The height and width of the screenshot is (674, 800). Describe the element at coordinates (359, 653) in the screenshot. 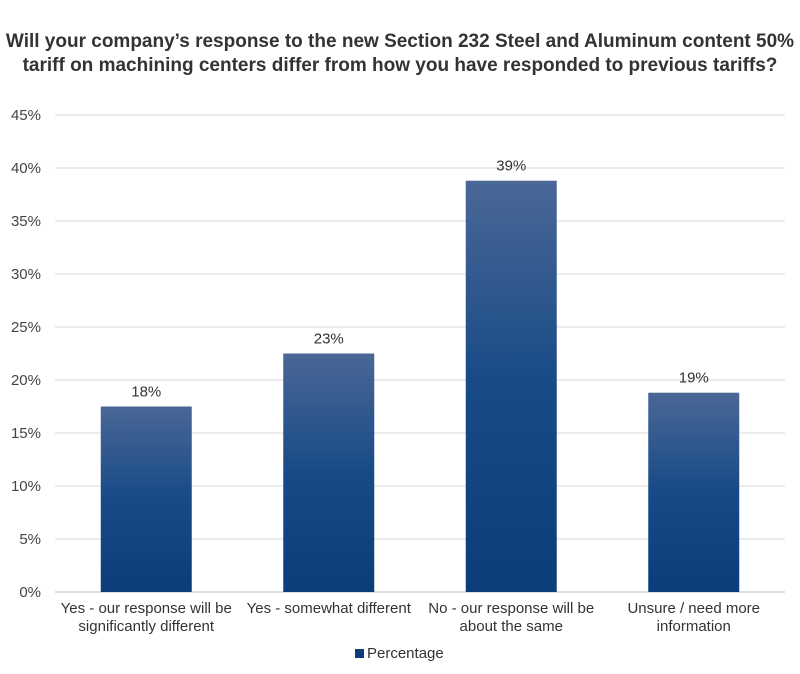

I see `legend-swatch` at that location.